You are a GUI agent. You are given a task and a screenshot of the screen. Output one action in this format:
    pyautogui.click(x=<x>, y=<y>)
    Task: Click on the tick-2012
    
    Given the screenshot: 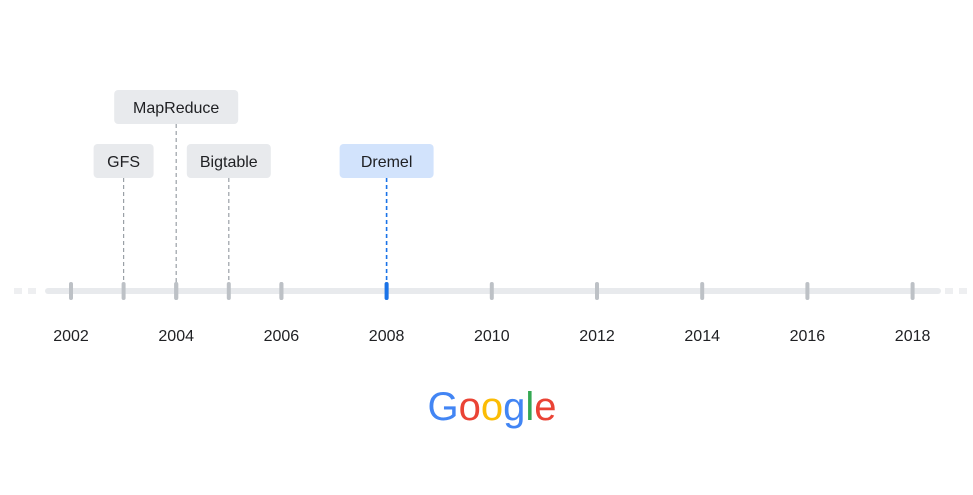 What is the action you would take?
    pyautogui.click(x=597, y=291)
    